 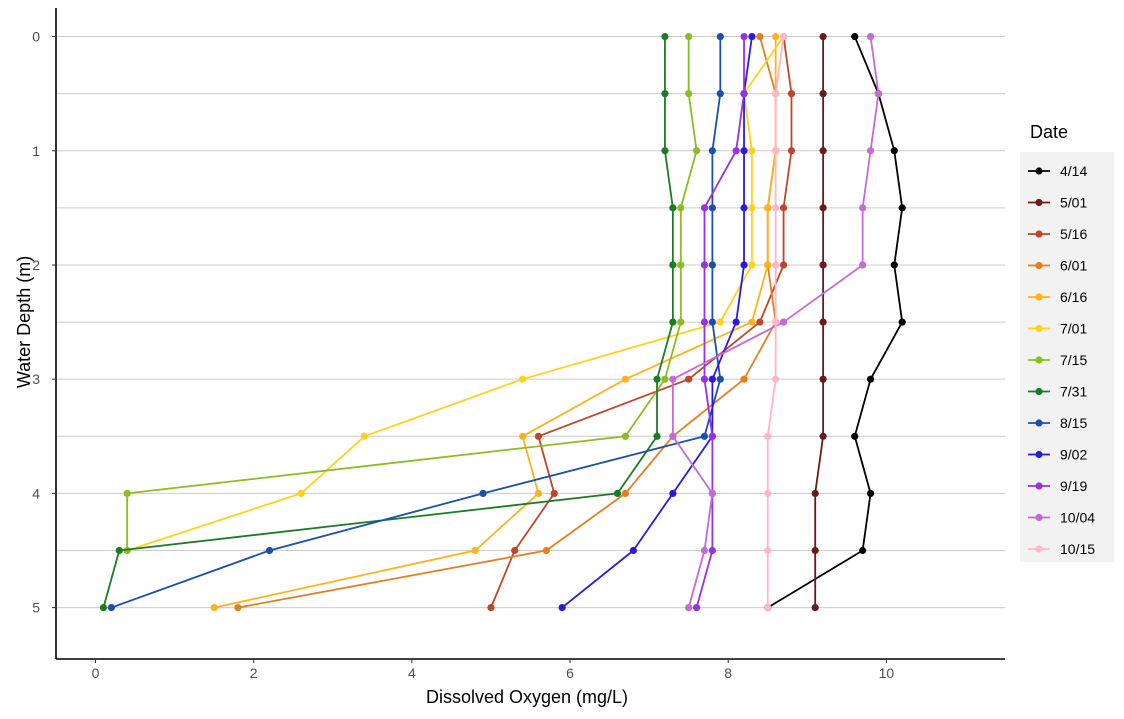 I want to click on legend-item: 6/16, so click(x=1057, y=297).